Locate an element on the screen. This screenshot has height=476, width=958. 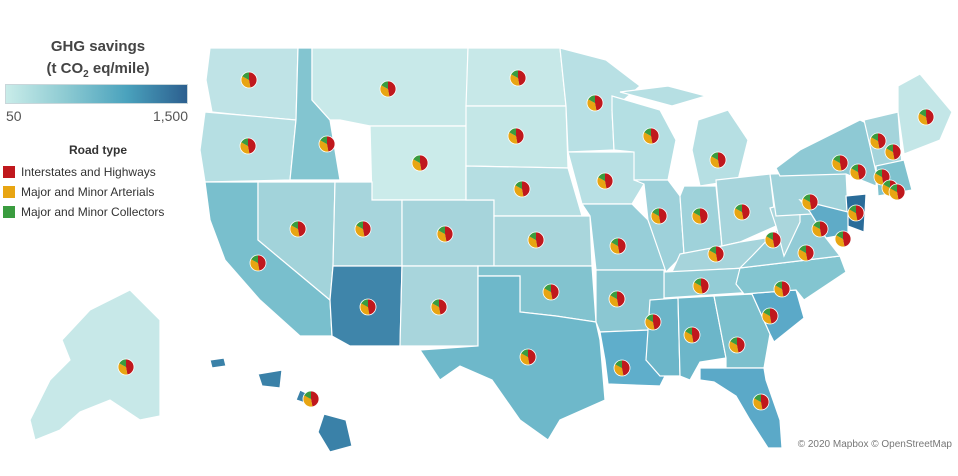
legend-subtitle-sub: 2 is located at coordinates (86, 74).